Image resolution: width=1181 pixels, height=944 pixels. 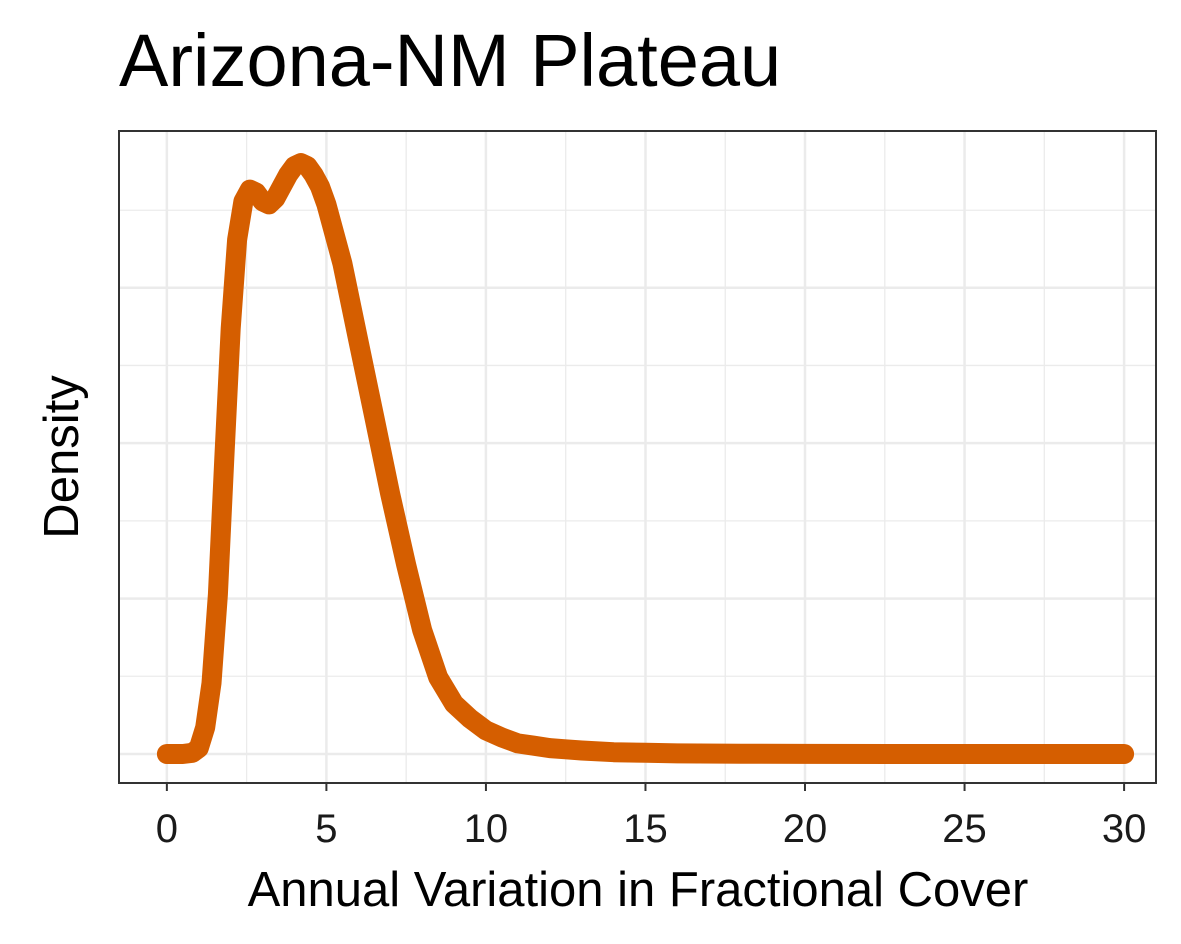 What do you see at coordinates (1124, 829) in the screenshot?
I see `x-tick-label: 30` at bounding box center [1124, 829].